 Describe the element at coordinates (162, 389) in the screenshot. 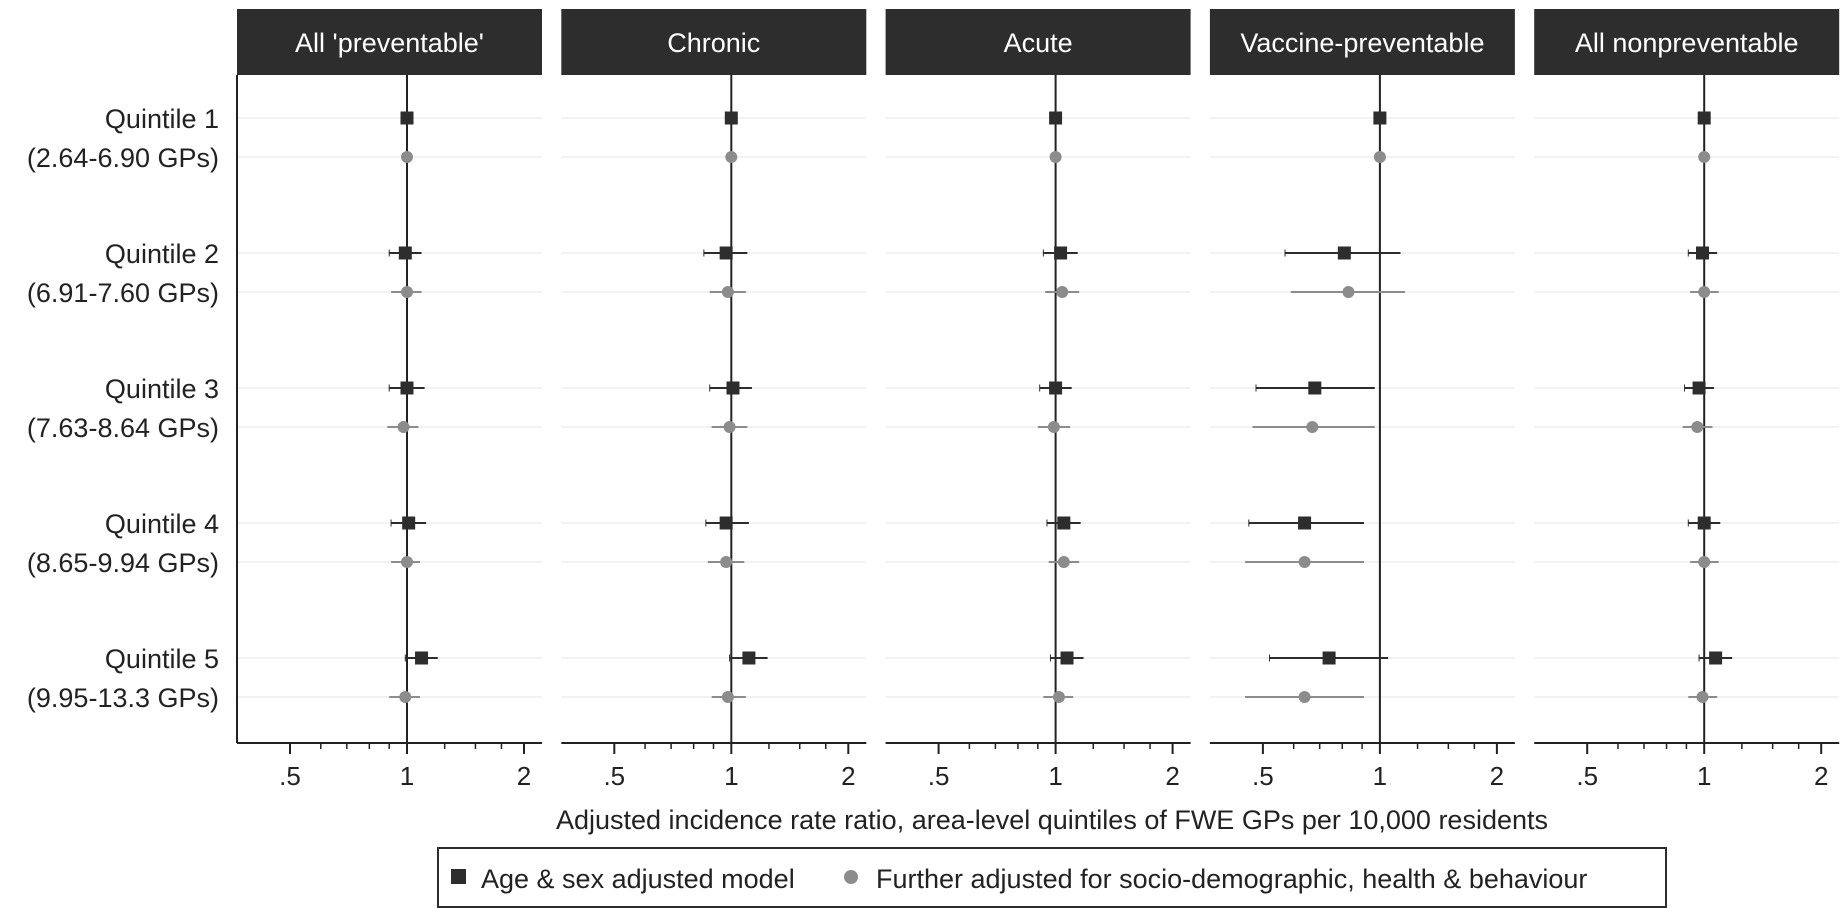

I see `category-label-3: Quintile 3` at that location.